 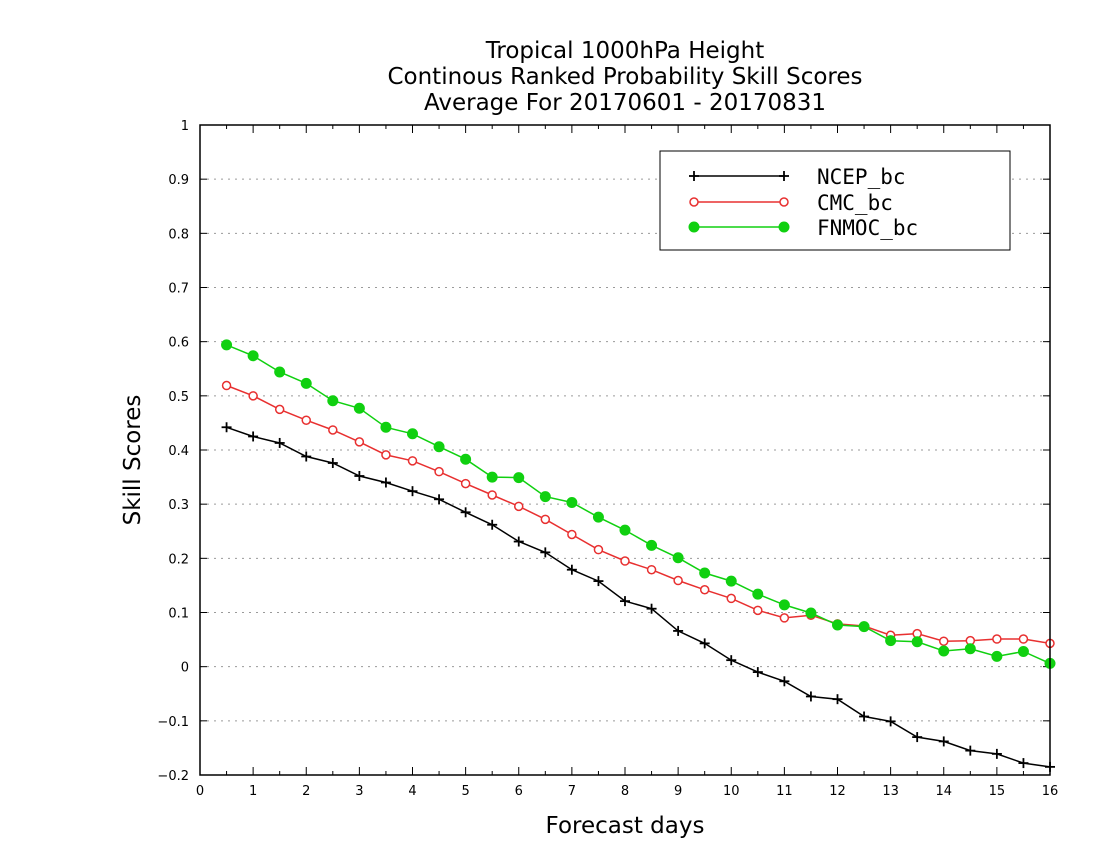 I want to click on y-tick-label: 0.9, so click(x=178, y=180).